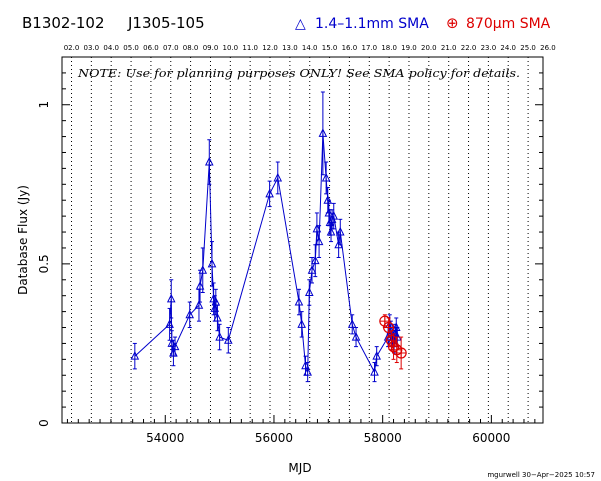  Describe the element at coordinates (166, 23) in the screenshot. I see `source-name-2: J1305-105` at that location.